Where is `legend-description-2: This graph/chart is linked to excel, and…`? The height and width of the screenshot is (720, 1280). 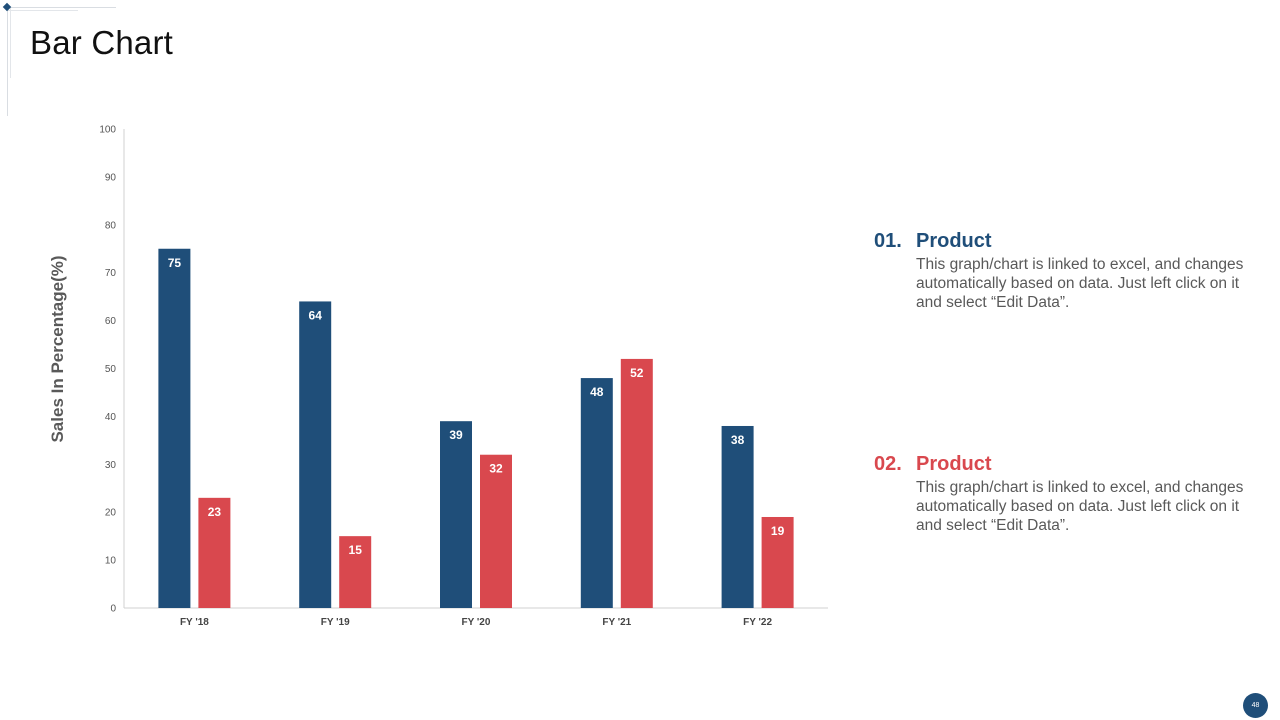 legend-description-2: This graph/chart is linked to excel, and… is located at coordinates (1080, 506).